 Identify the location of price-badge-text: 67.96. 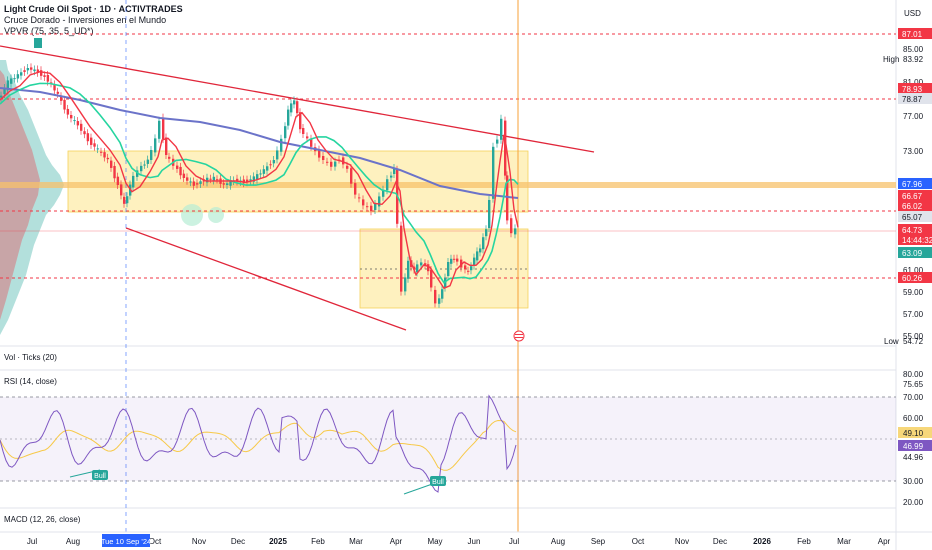
(912, 184).